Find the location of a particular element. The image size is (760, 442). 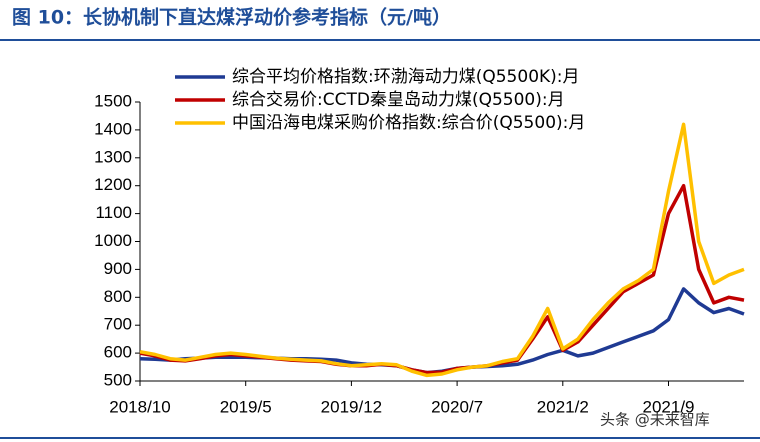

y-tick-label: 900 is located at coordinates (118, 268).